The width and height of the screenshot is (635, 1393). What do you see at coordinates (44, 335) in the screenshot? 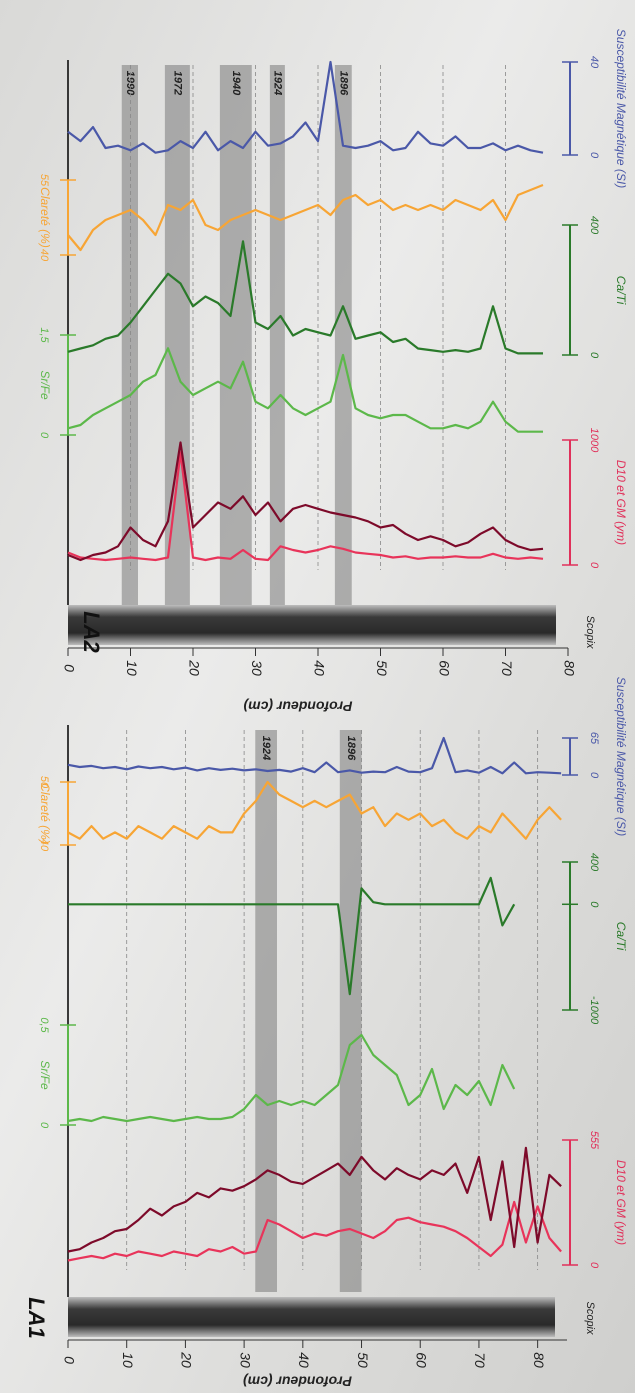
I see `track-tick-label: 1,5` at bounding box center [44, 335].